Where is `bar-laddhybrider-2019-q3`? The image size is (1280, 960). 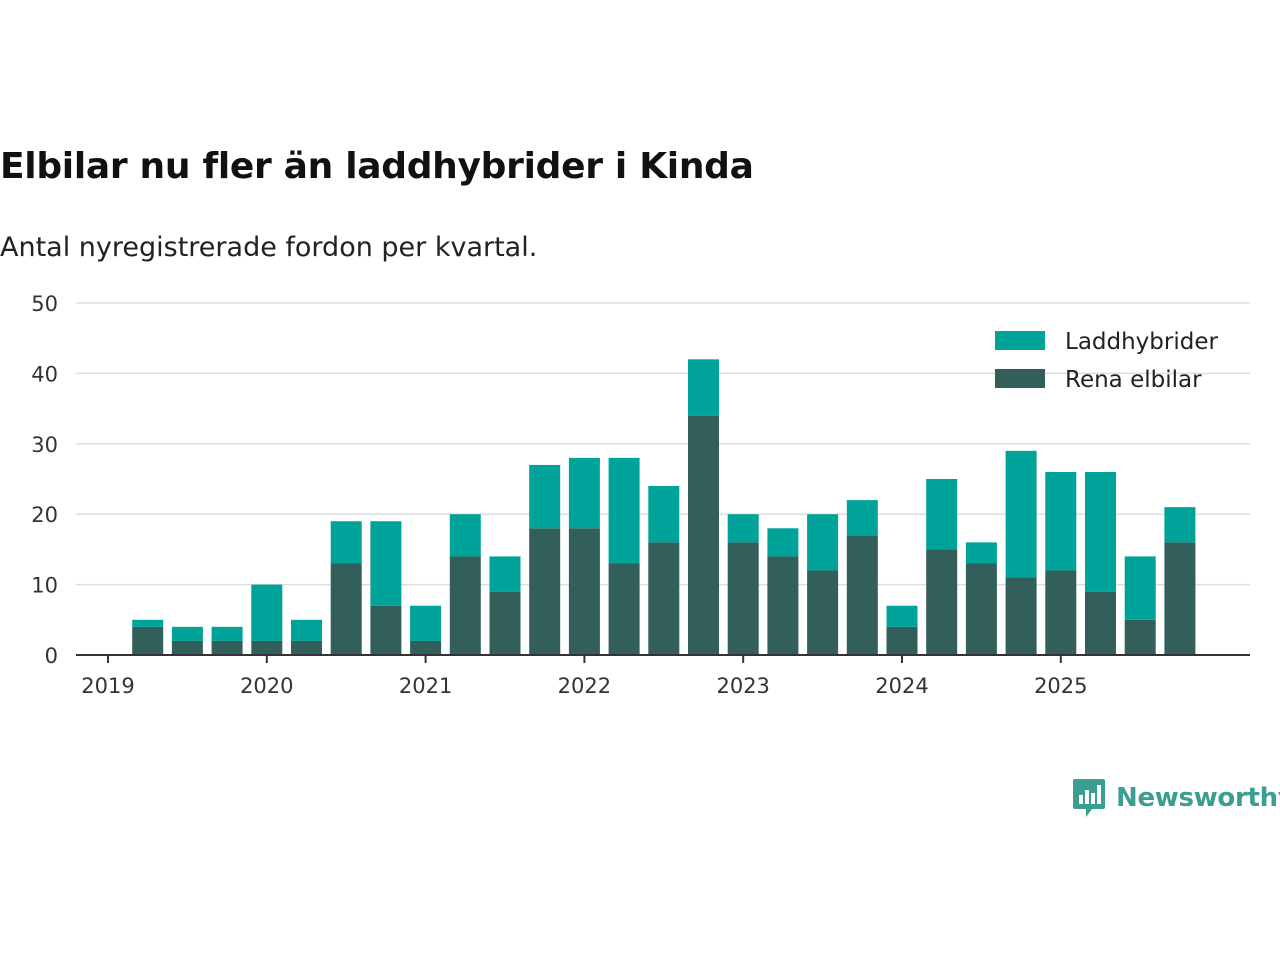
bar-laddhybrider-2019-q3 is located at coordinates (187, 633).